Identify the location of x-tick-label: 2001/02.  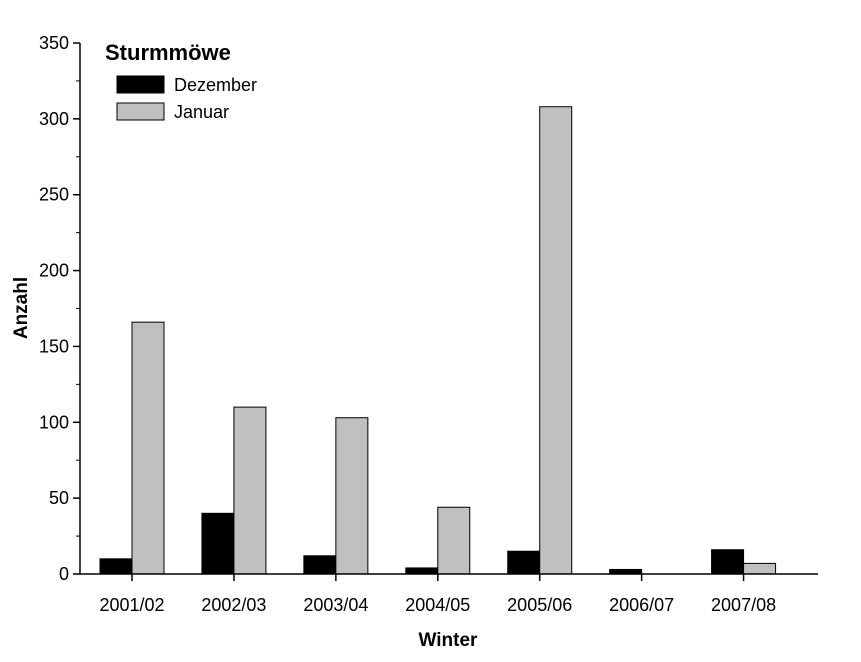
(131, 605).